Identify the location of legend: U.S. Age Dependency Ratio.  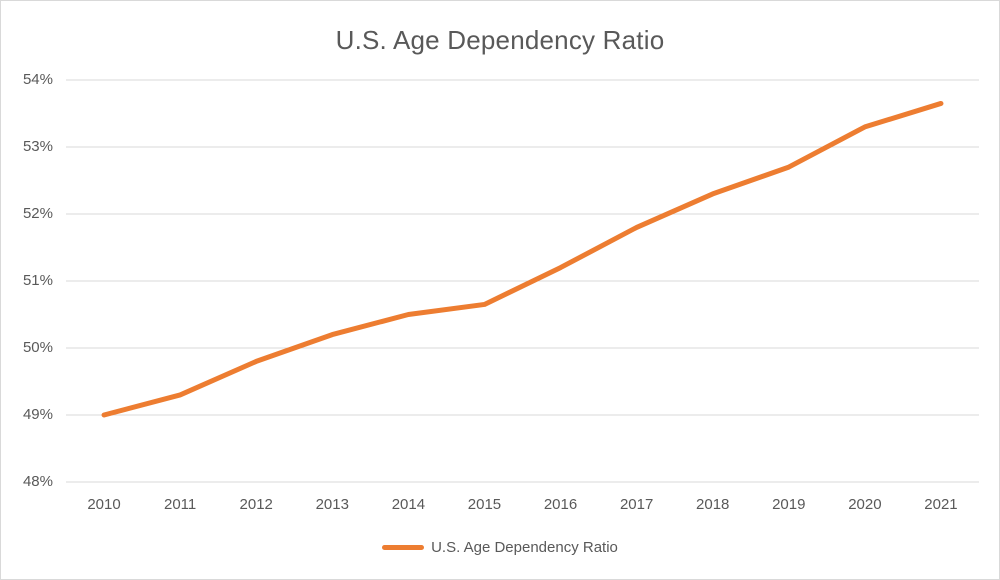
(500, 547).